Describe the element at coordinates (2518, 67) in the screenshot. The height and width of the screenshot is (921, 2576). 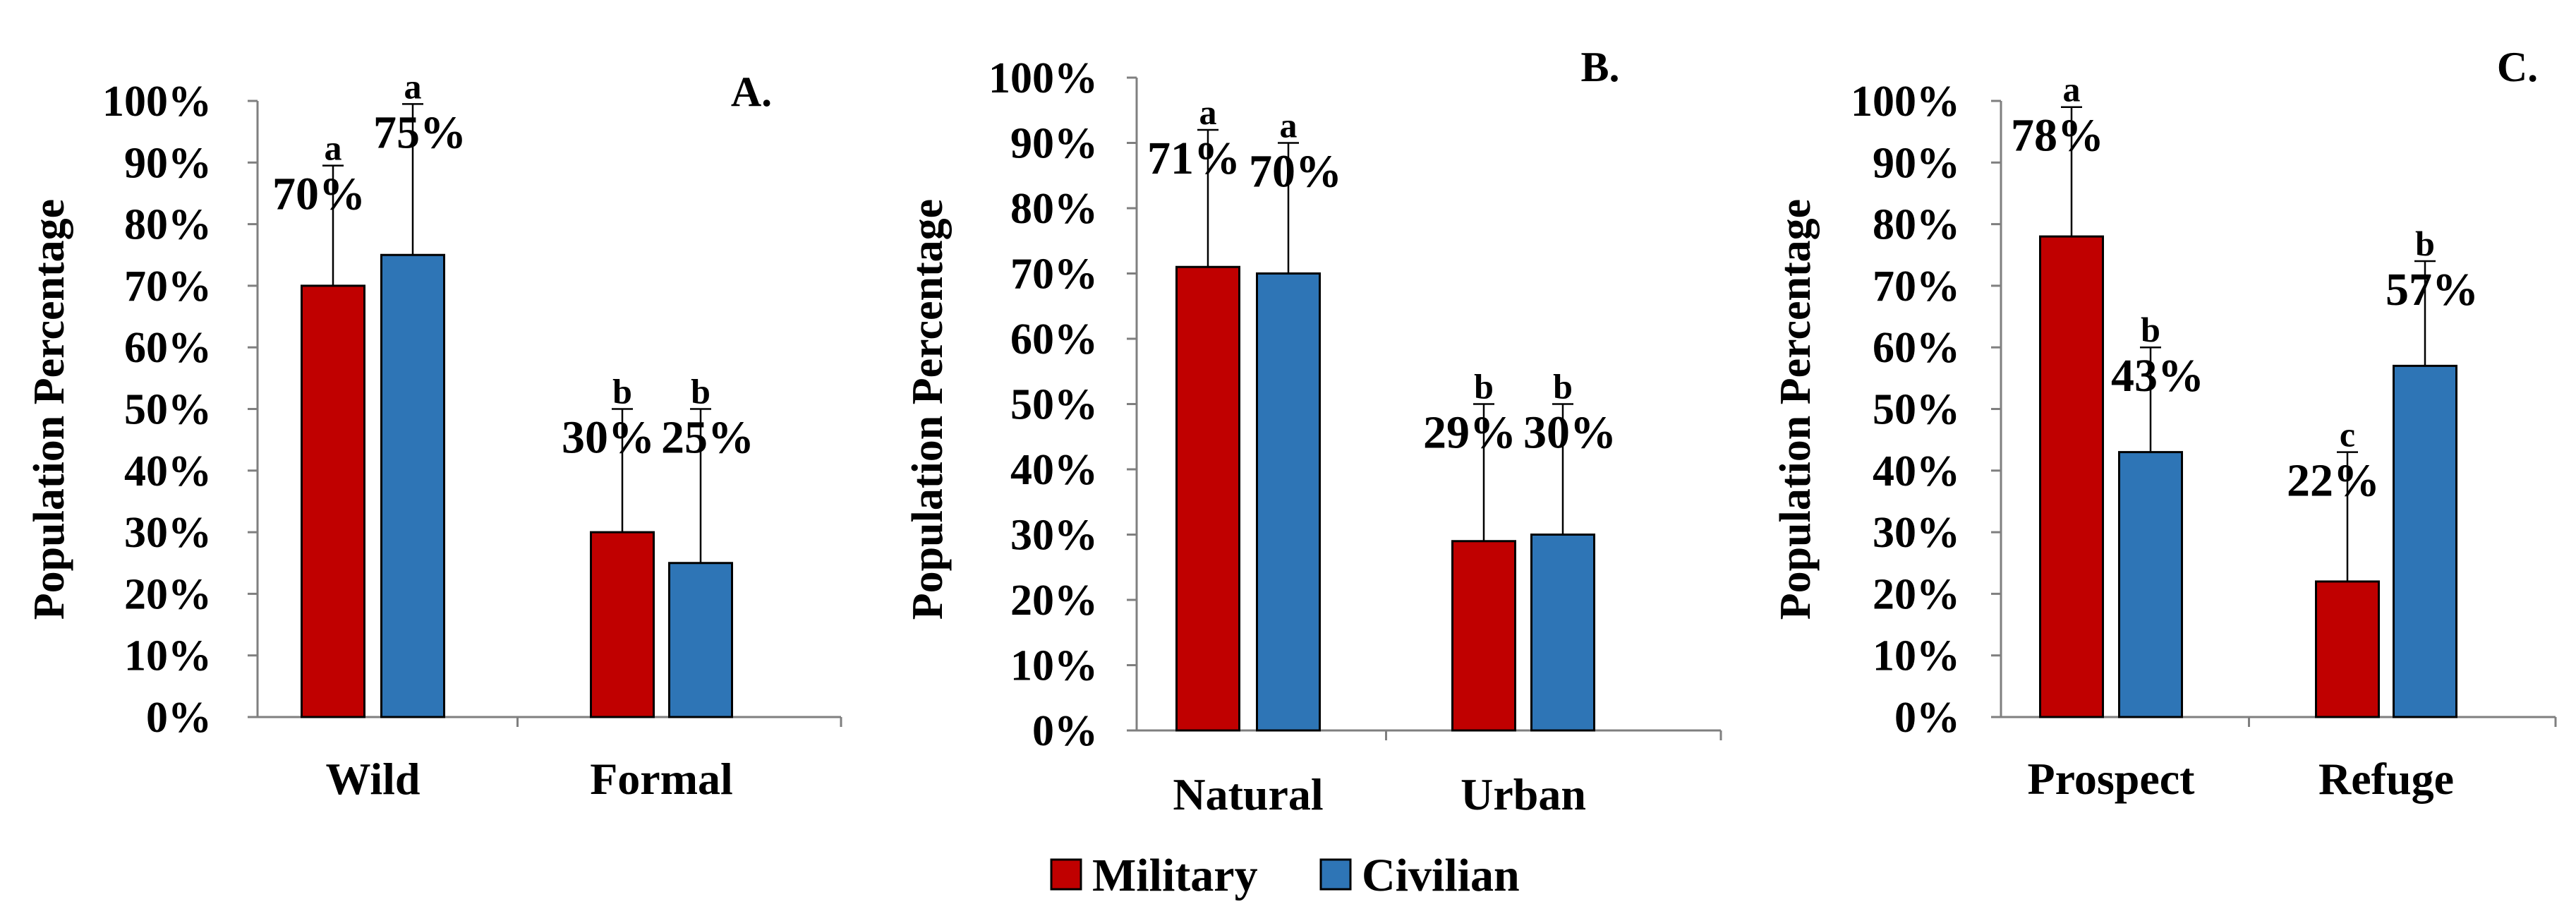
I see `panel-title: C.` at that location.